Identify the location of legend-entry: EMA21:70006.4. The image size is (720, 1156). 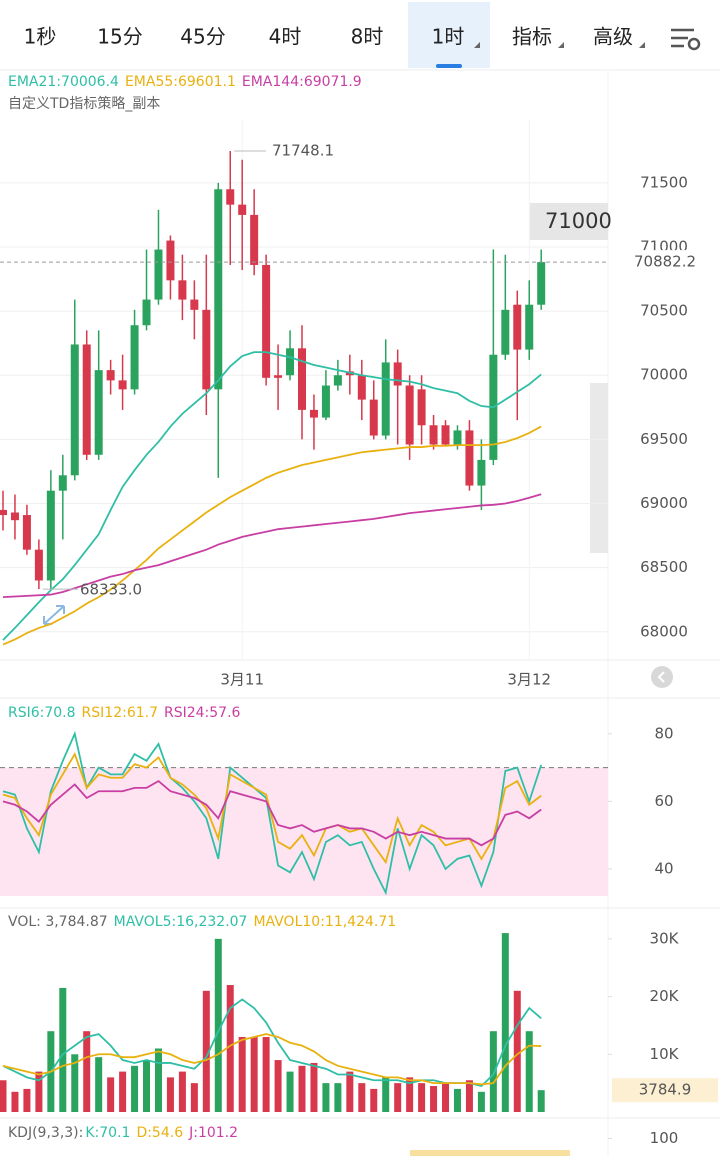
(63, 82).